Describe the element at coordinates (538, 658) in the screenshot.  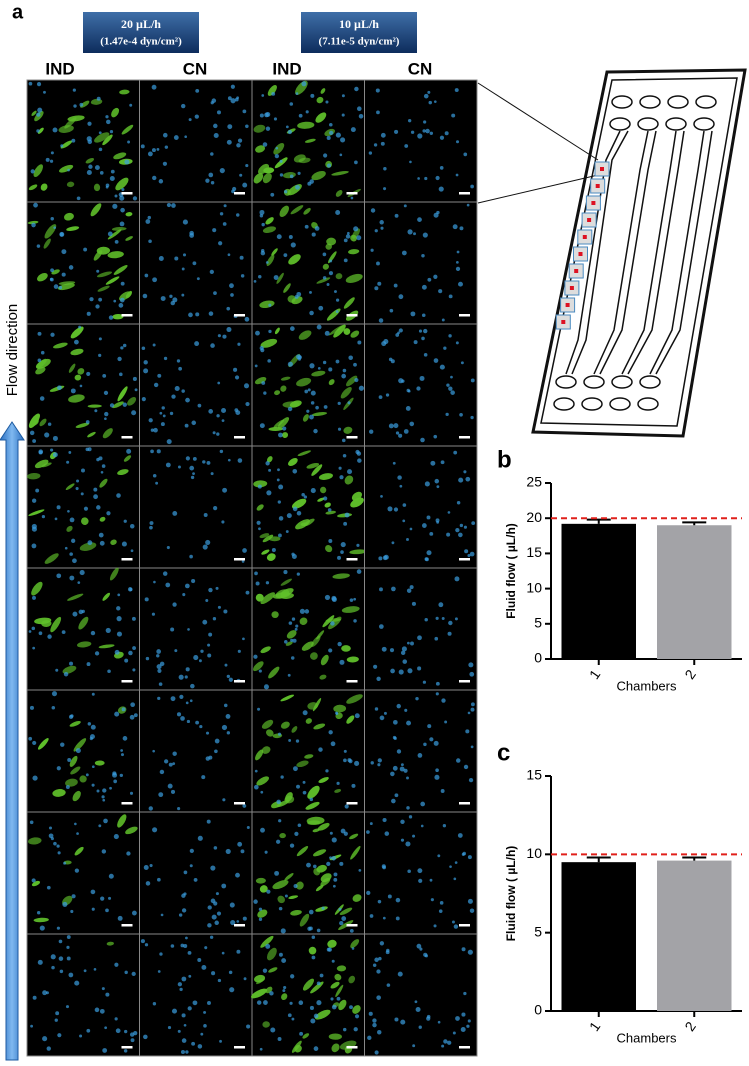
I see `y-tick-label: 0` at that location.